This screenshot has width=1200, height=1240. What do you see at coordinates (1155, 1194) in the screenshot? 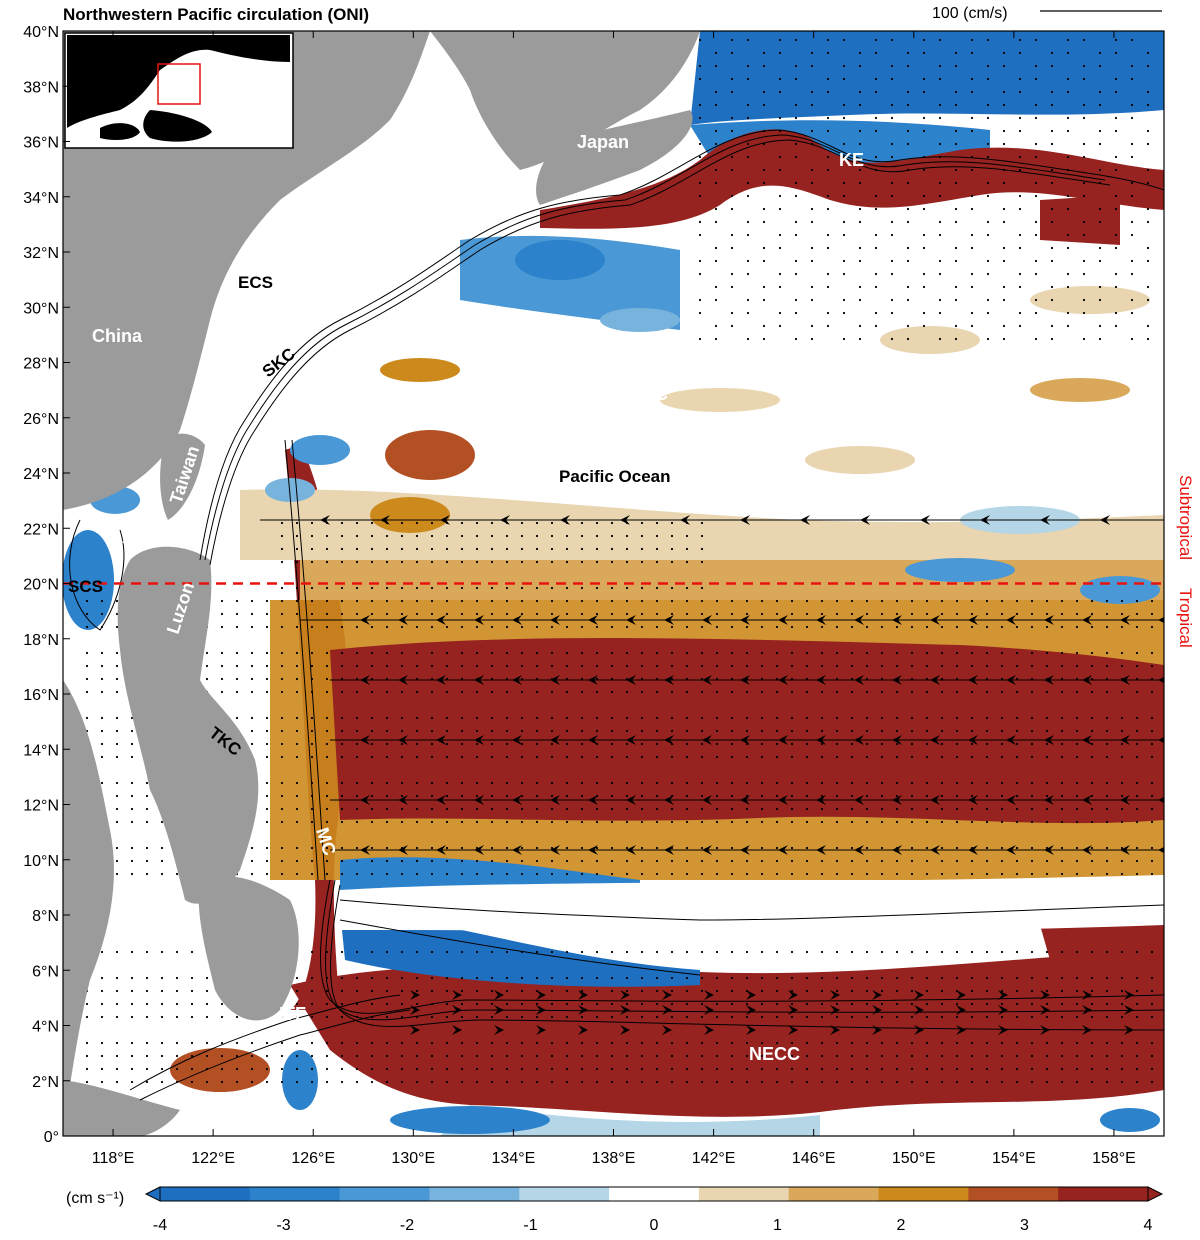
I see `colorbar-right-arrow` at bounding box center [1155, 1194].